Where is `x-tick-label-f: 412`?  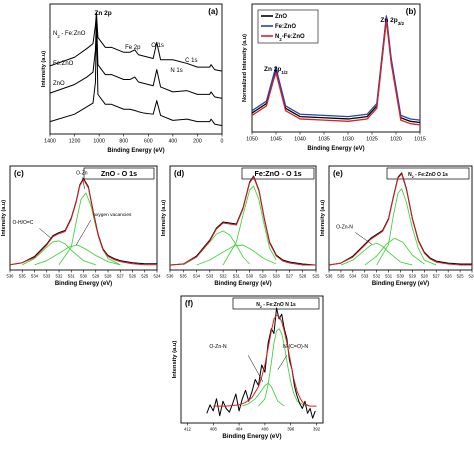
x-tick-label-f: 412 is located at coordinates (188, 429).